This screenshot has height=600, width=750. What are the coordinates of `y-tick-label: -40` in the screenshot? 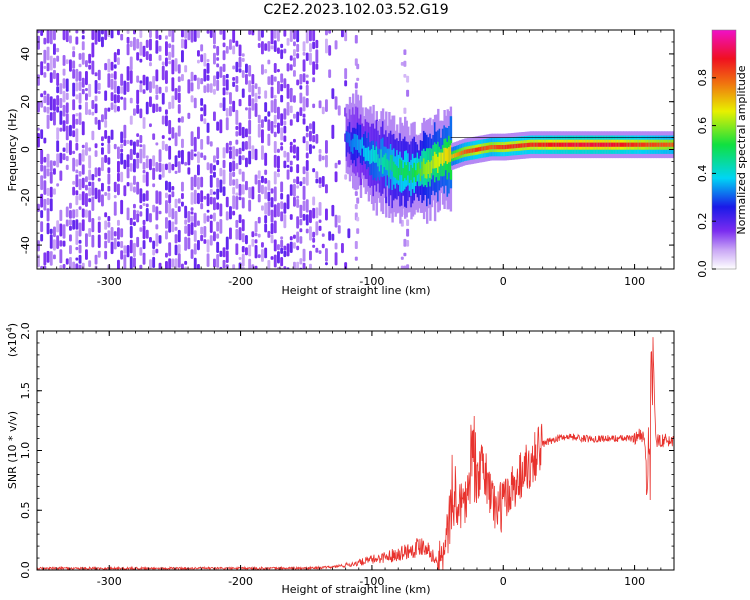 It's located at (25, 245).